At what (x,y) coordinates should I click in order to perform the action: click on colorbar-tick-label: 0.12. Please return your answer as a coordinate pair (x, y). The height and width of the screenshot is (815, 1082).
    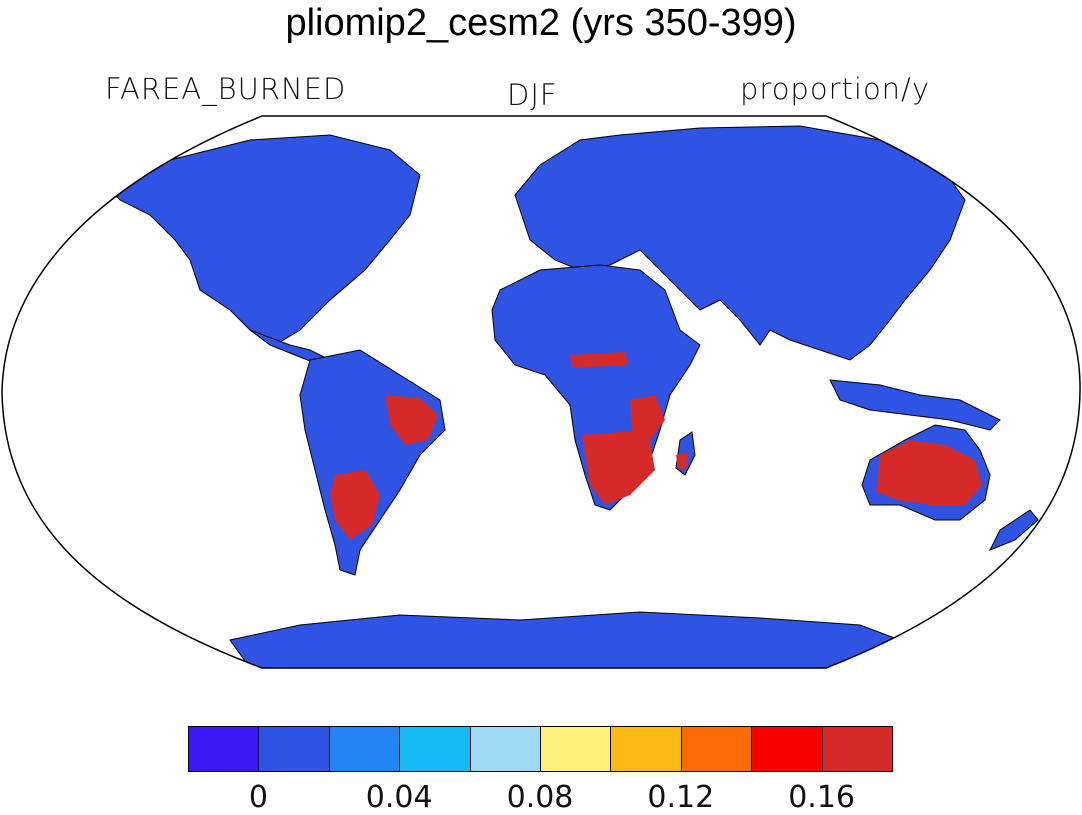
    Looking at the image, I should click on (681, 797).